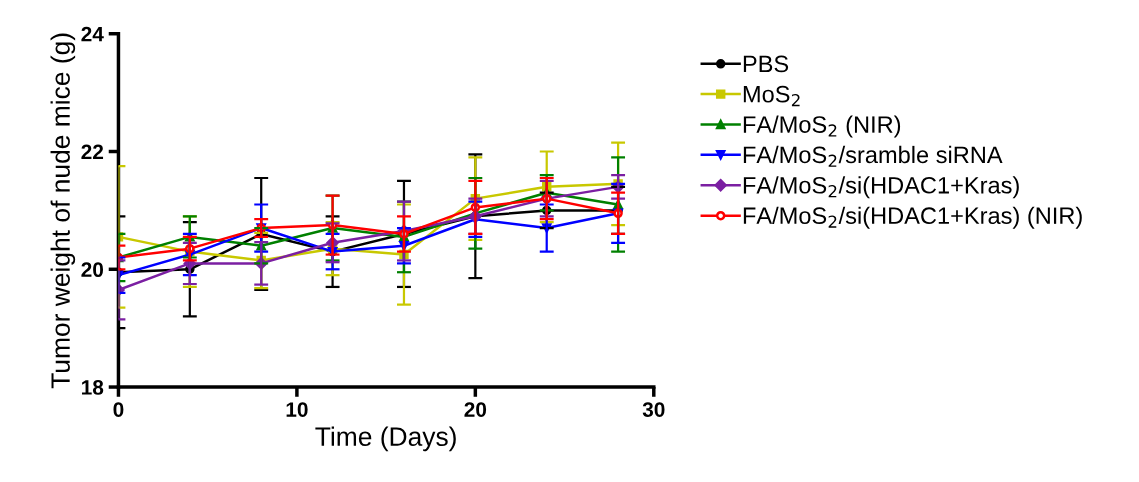 This screenshot has width=1139, height=482. I want to click on legend-label: FA/MoS$_{2}$/sramble siRNA, so click(873, 156).